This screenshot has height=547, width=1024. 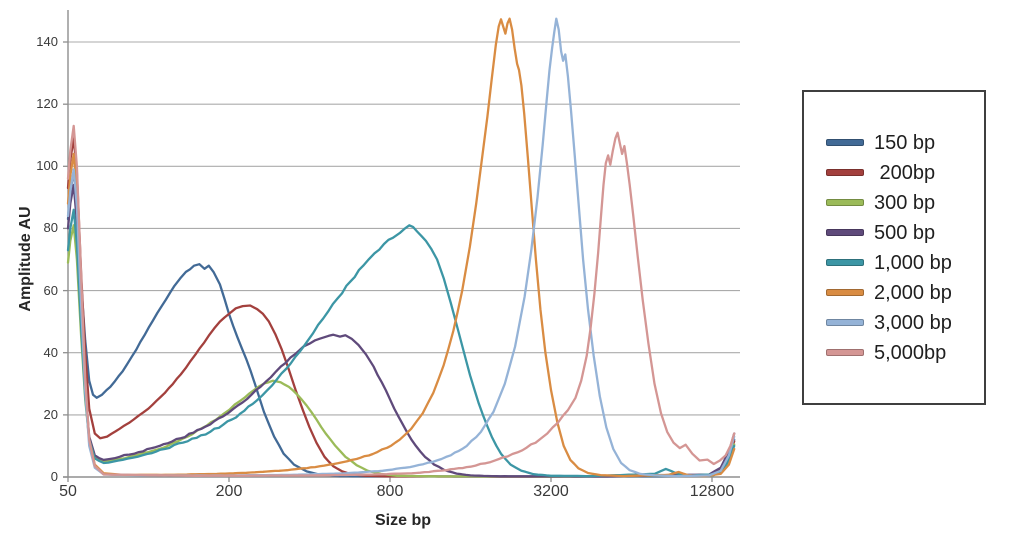 I want to click on legend-label: 3,000 bp, so click(x=913, y=322).